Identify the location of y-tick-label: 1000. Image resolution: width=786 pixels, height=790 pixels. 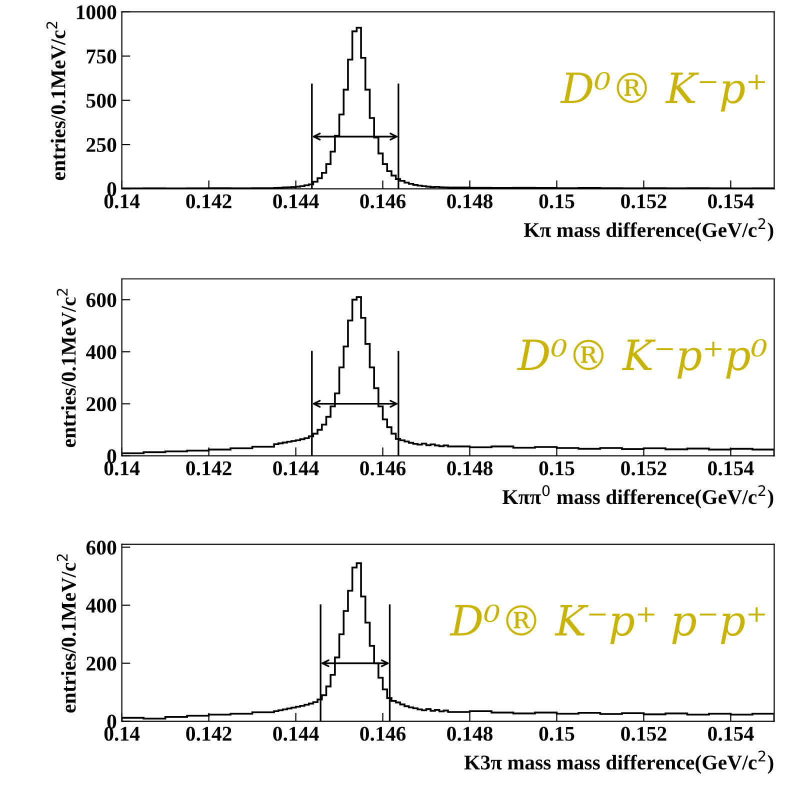
(96, 12).